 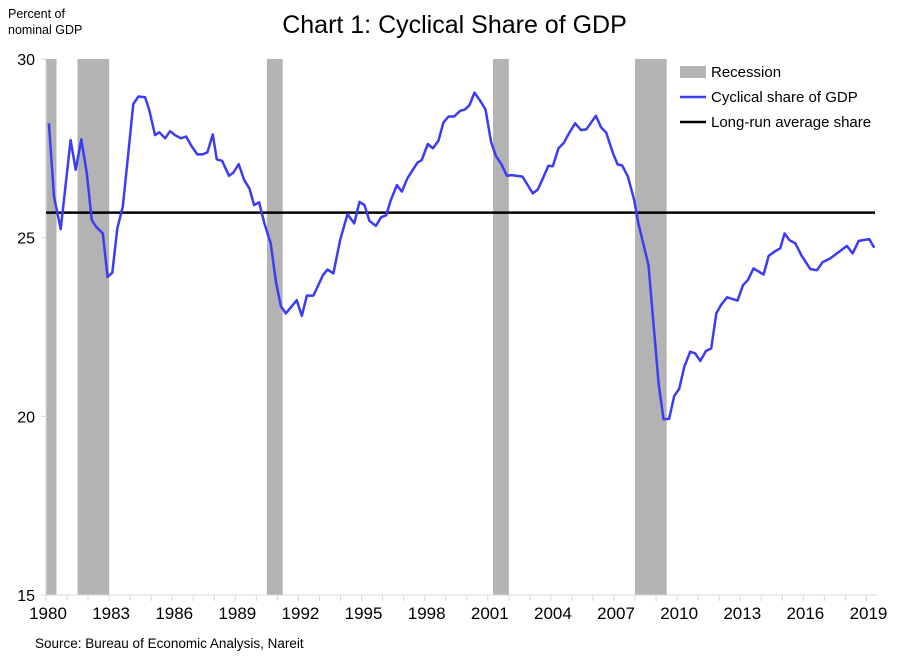 What do you see at coordinates (805, 613) in the screenshot?
I see `x-tick-label: 2016` at bounding box center [805, 613].